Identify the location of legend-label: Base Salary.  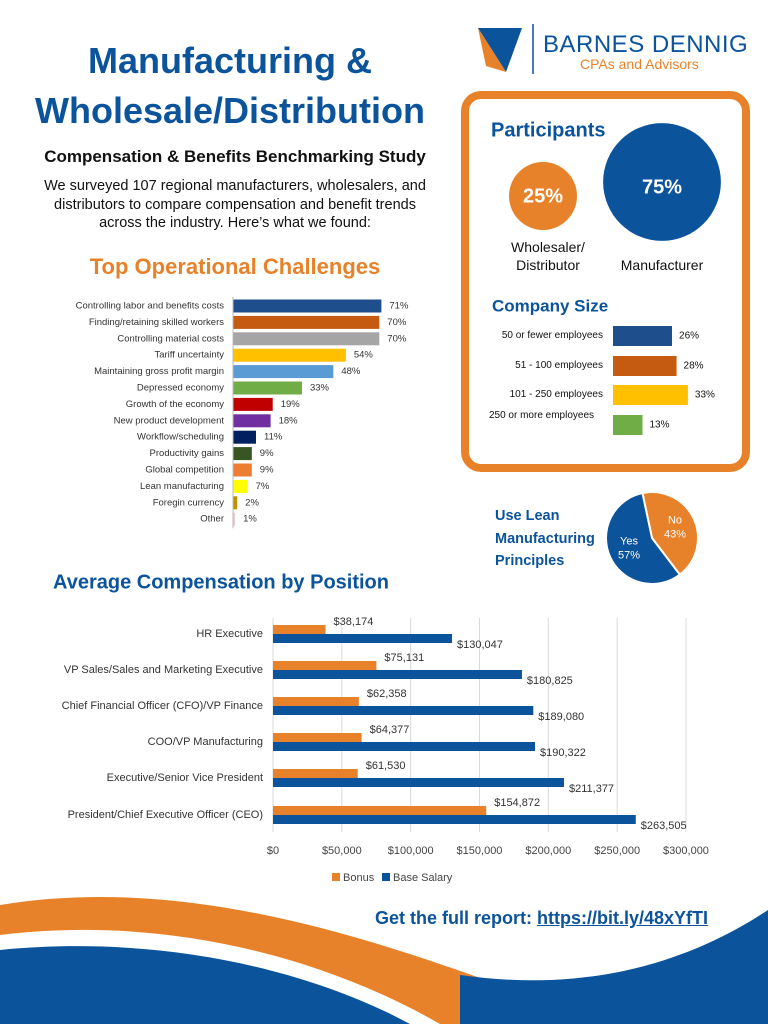
(423, 878).